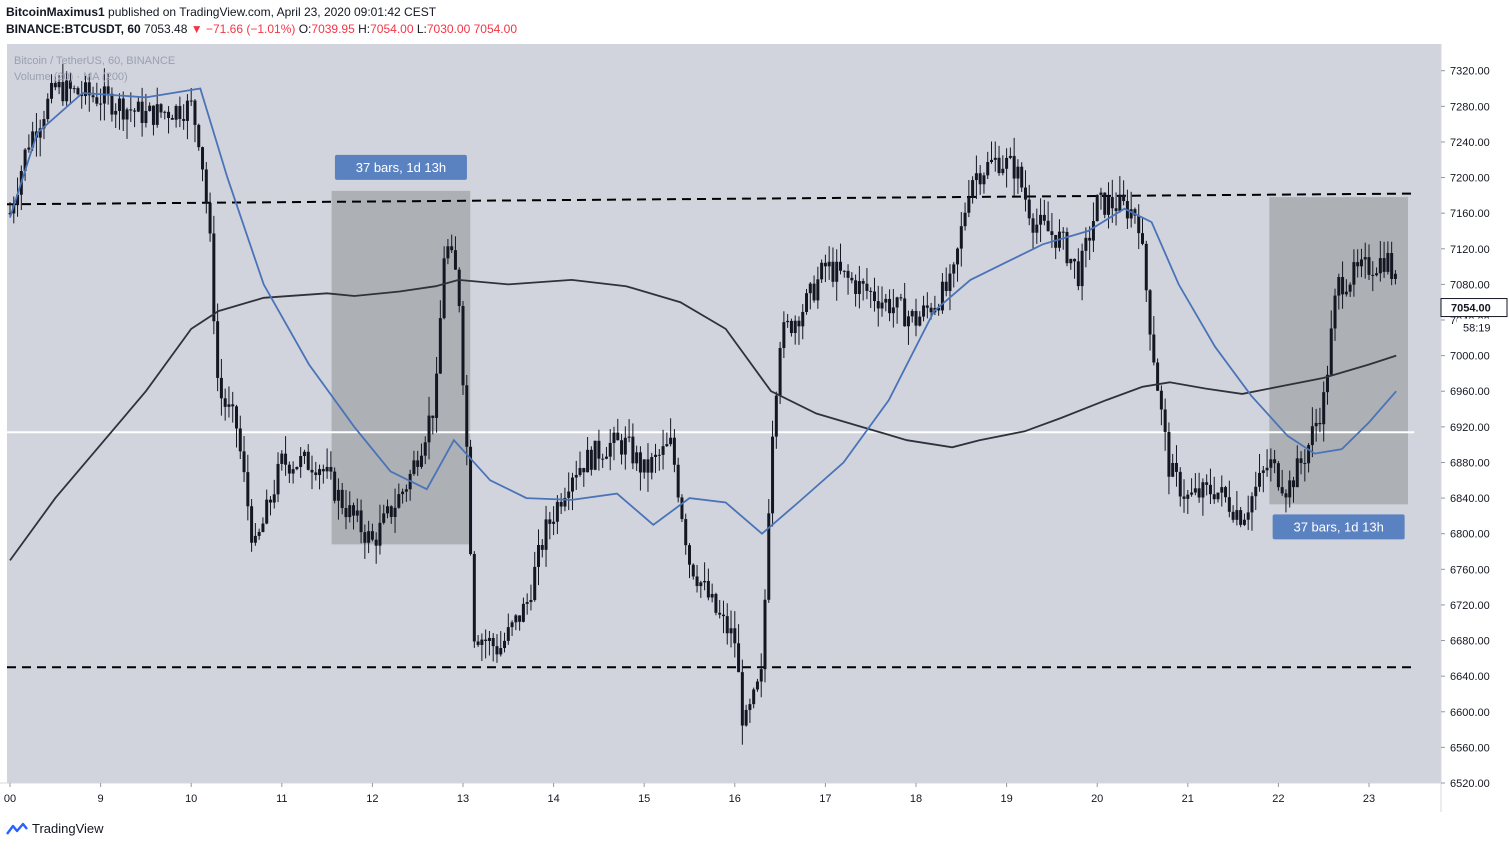 The height and width of the screenshot is (849, 1509). I want to click on price-tick-label: 6560.00, so click(1470, 748).